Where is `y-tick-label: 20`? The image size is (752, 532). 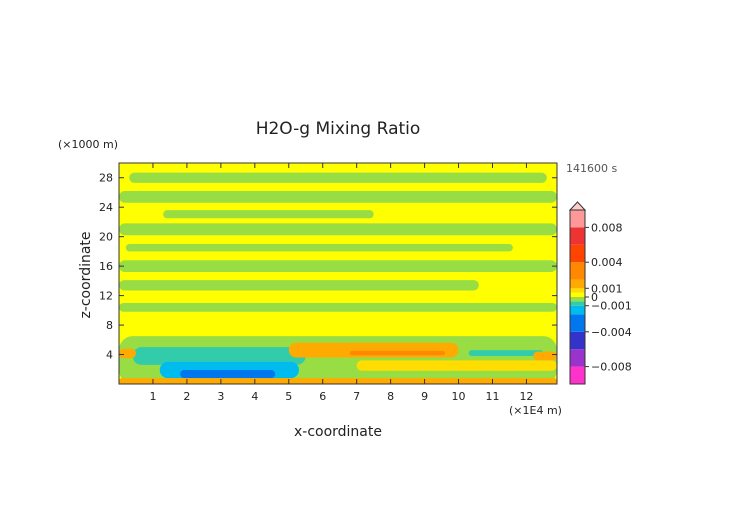 y-tick-label: 20 is located at coordinates (106, 237).